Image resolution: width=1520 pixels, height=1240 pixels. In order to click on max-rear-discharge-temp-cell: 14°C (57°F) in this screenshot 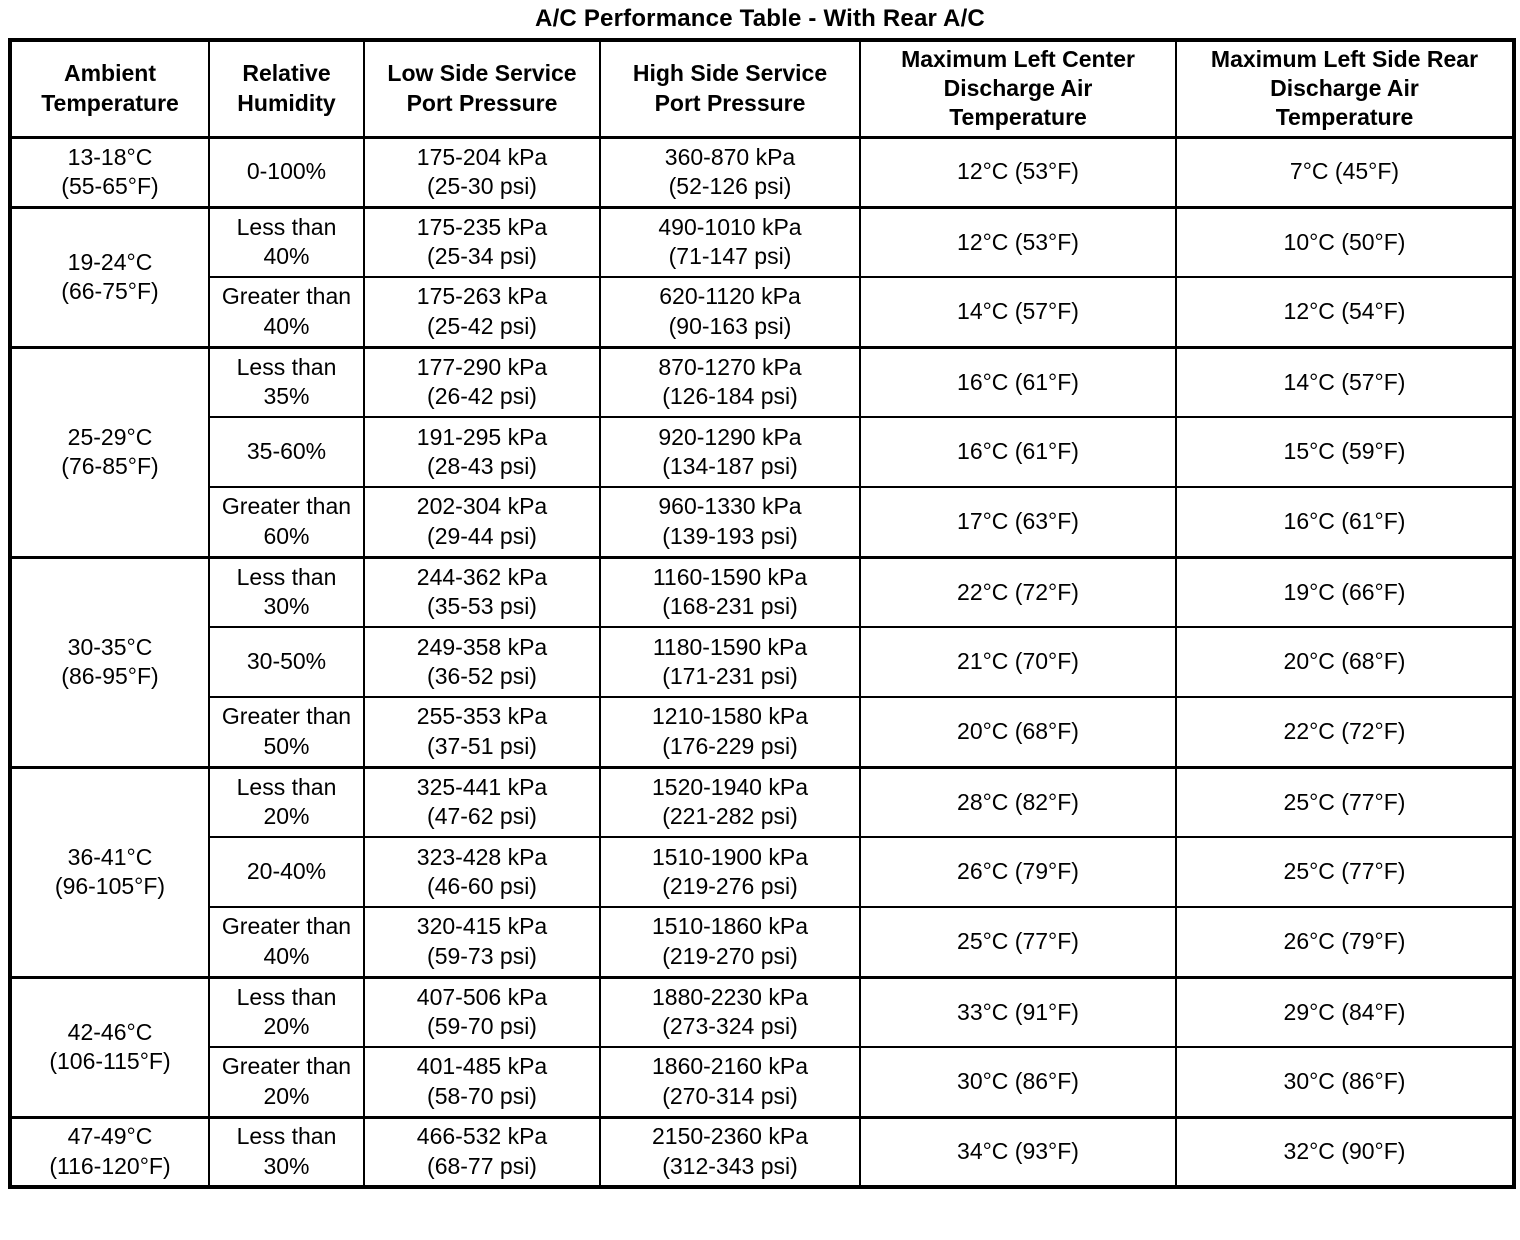, I will do `click(1345, 381)`.